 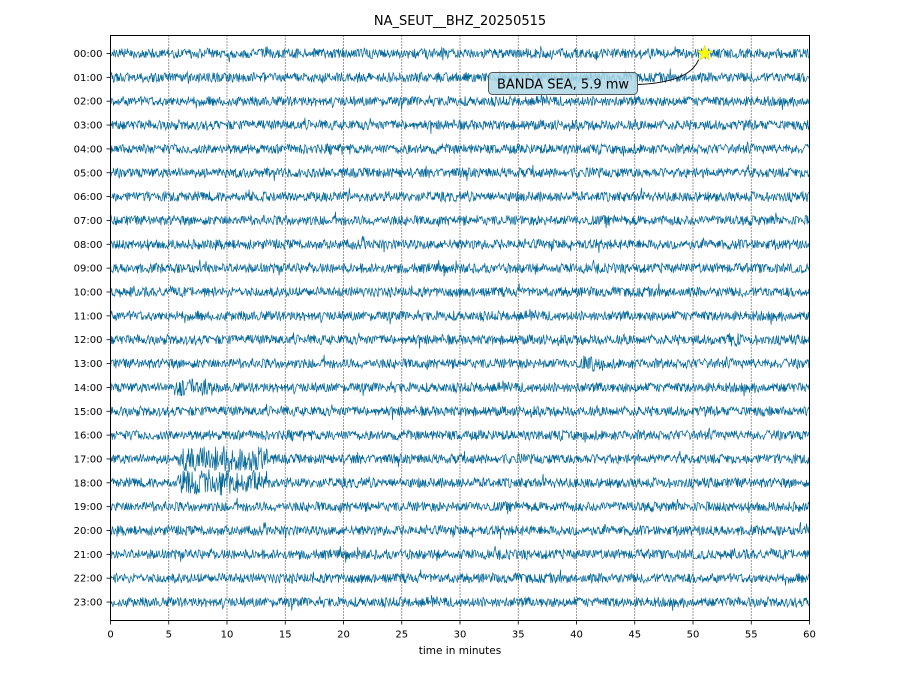 I want to click on trace-01:00, so click(x=460, y=76).